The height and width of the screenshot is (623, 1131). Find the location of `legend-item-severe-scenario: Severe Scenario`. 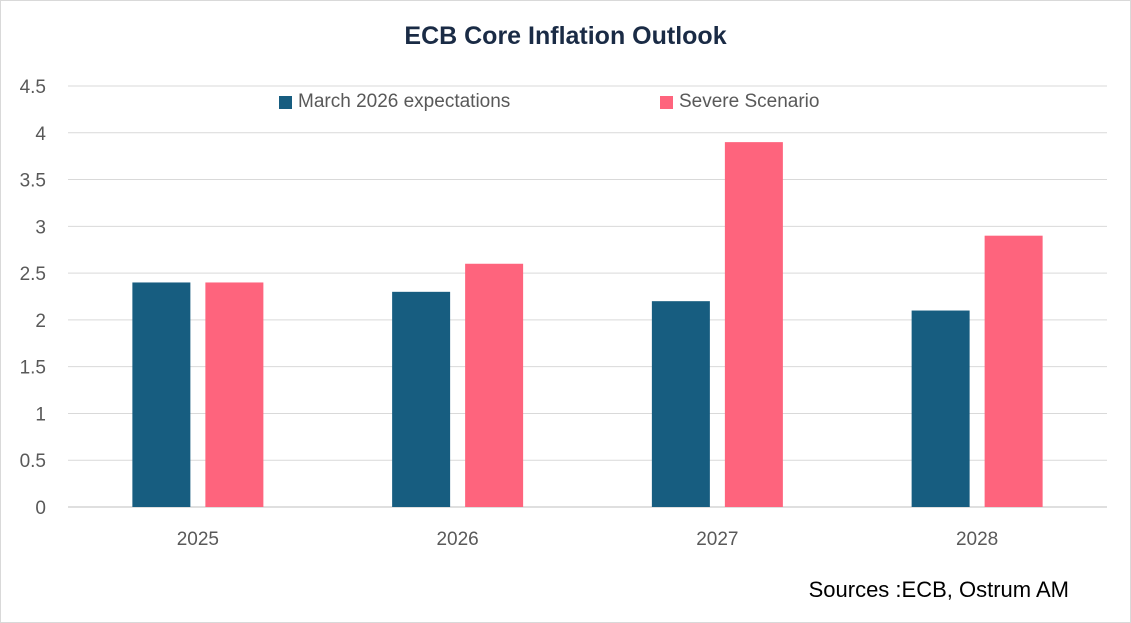

legend-item-severe-scenario: Severe Scenario is located at coordinates (739, 102).